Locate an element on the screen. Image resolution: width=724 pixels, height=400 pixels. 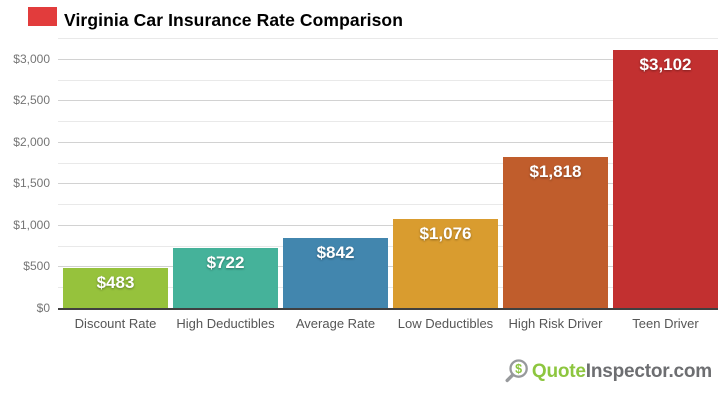
bar-value-label: $842 is located at coordinates (335, 252).